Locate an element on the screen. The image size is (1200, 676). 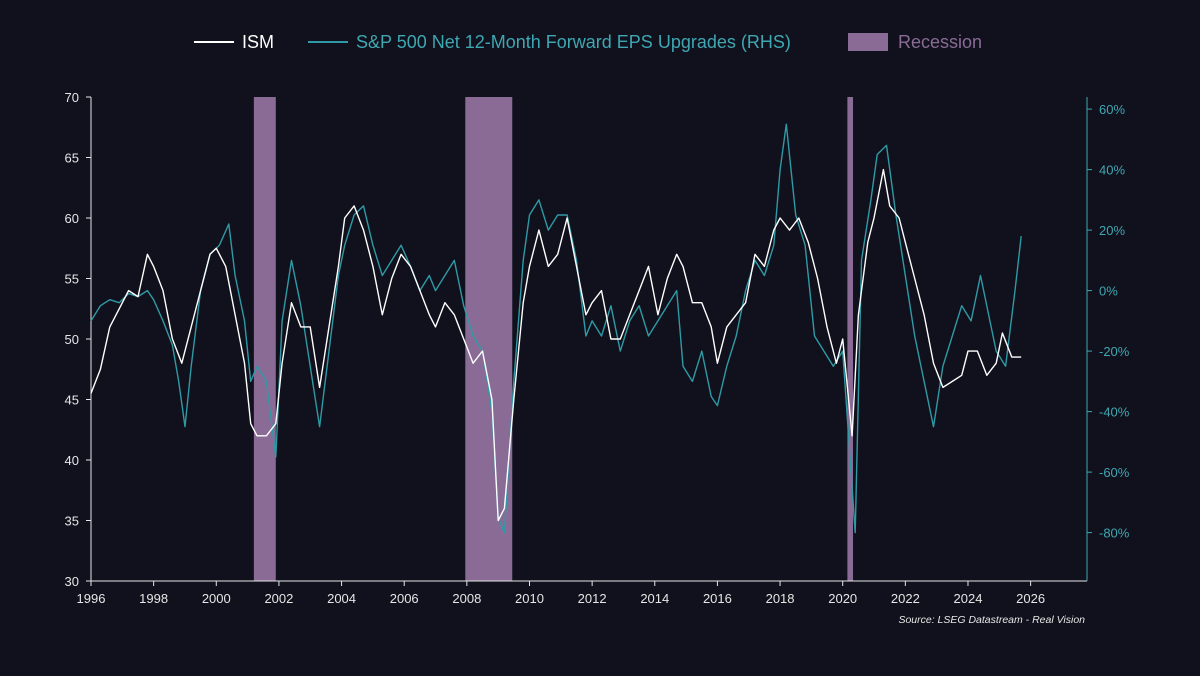
x-tick-label: 2016 is located at coordinates (717, 598).